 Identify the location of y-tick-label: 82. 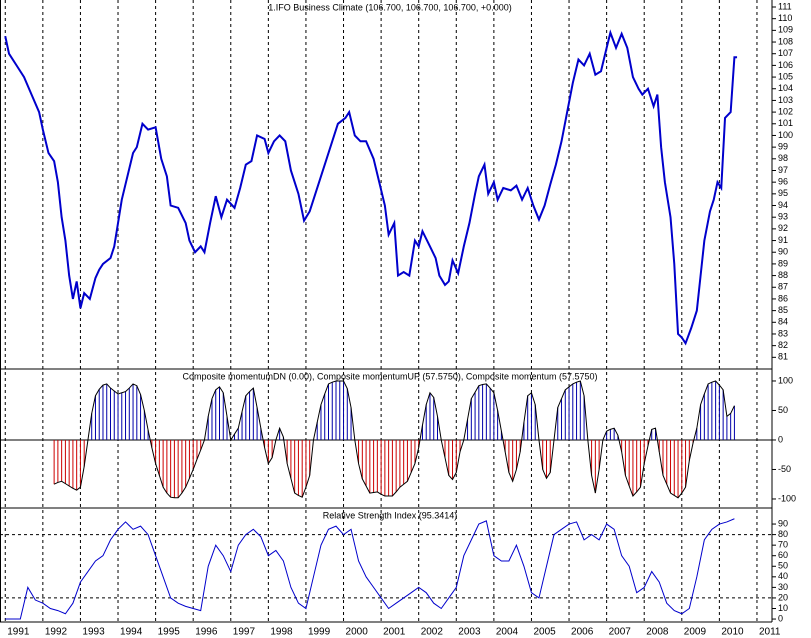
(783, 345).